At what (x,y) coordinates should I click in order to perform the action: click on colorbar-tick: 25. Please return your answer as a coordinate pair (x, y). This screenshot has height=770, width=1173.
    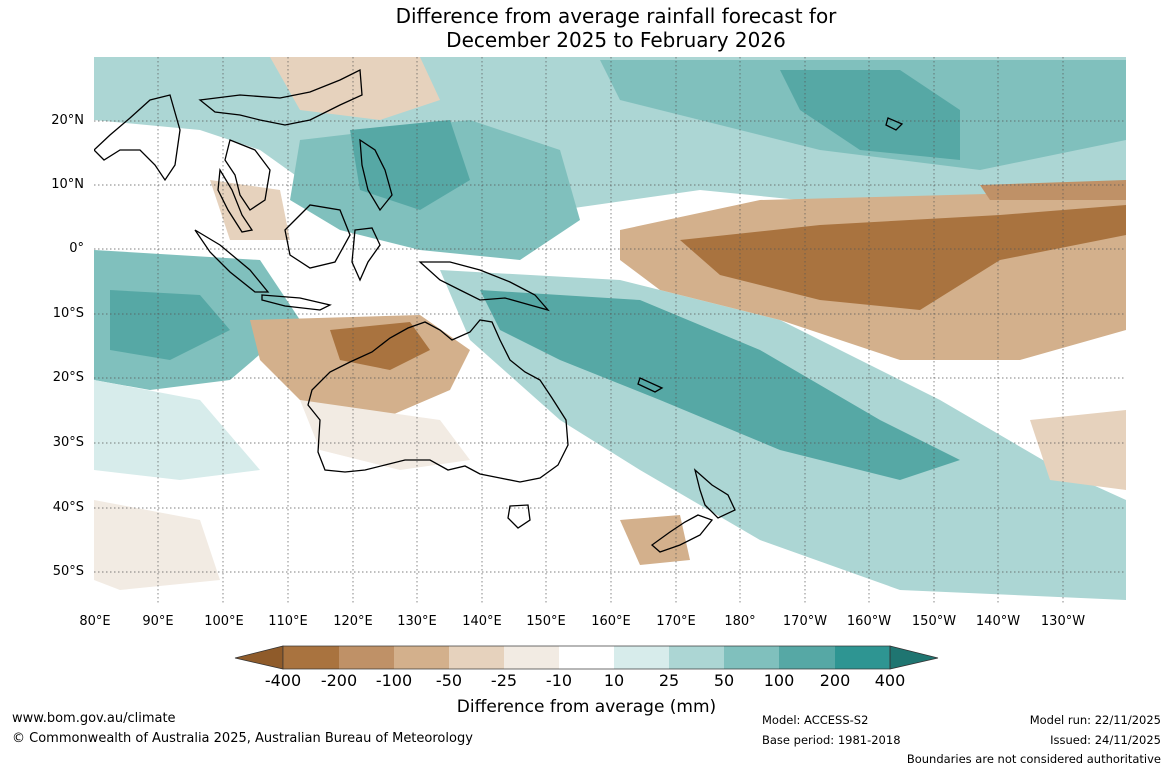
    Looking at the image, I should click on (669, 680).